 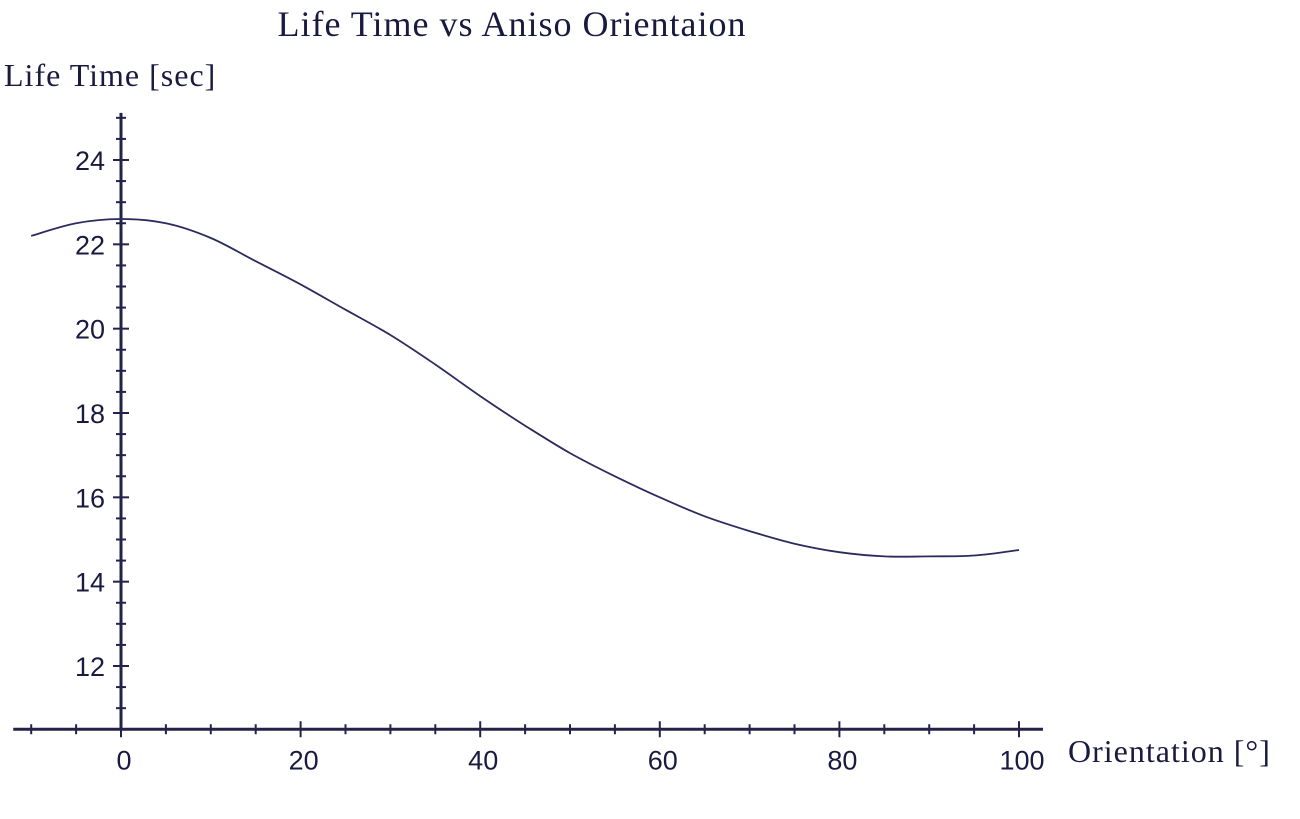 What do you see at coordinates (663, 760) in the screenshot?
I see `x-tick-label: 60` at bounding box center [663, 760].